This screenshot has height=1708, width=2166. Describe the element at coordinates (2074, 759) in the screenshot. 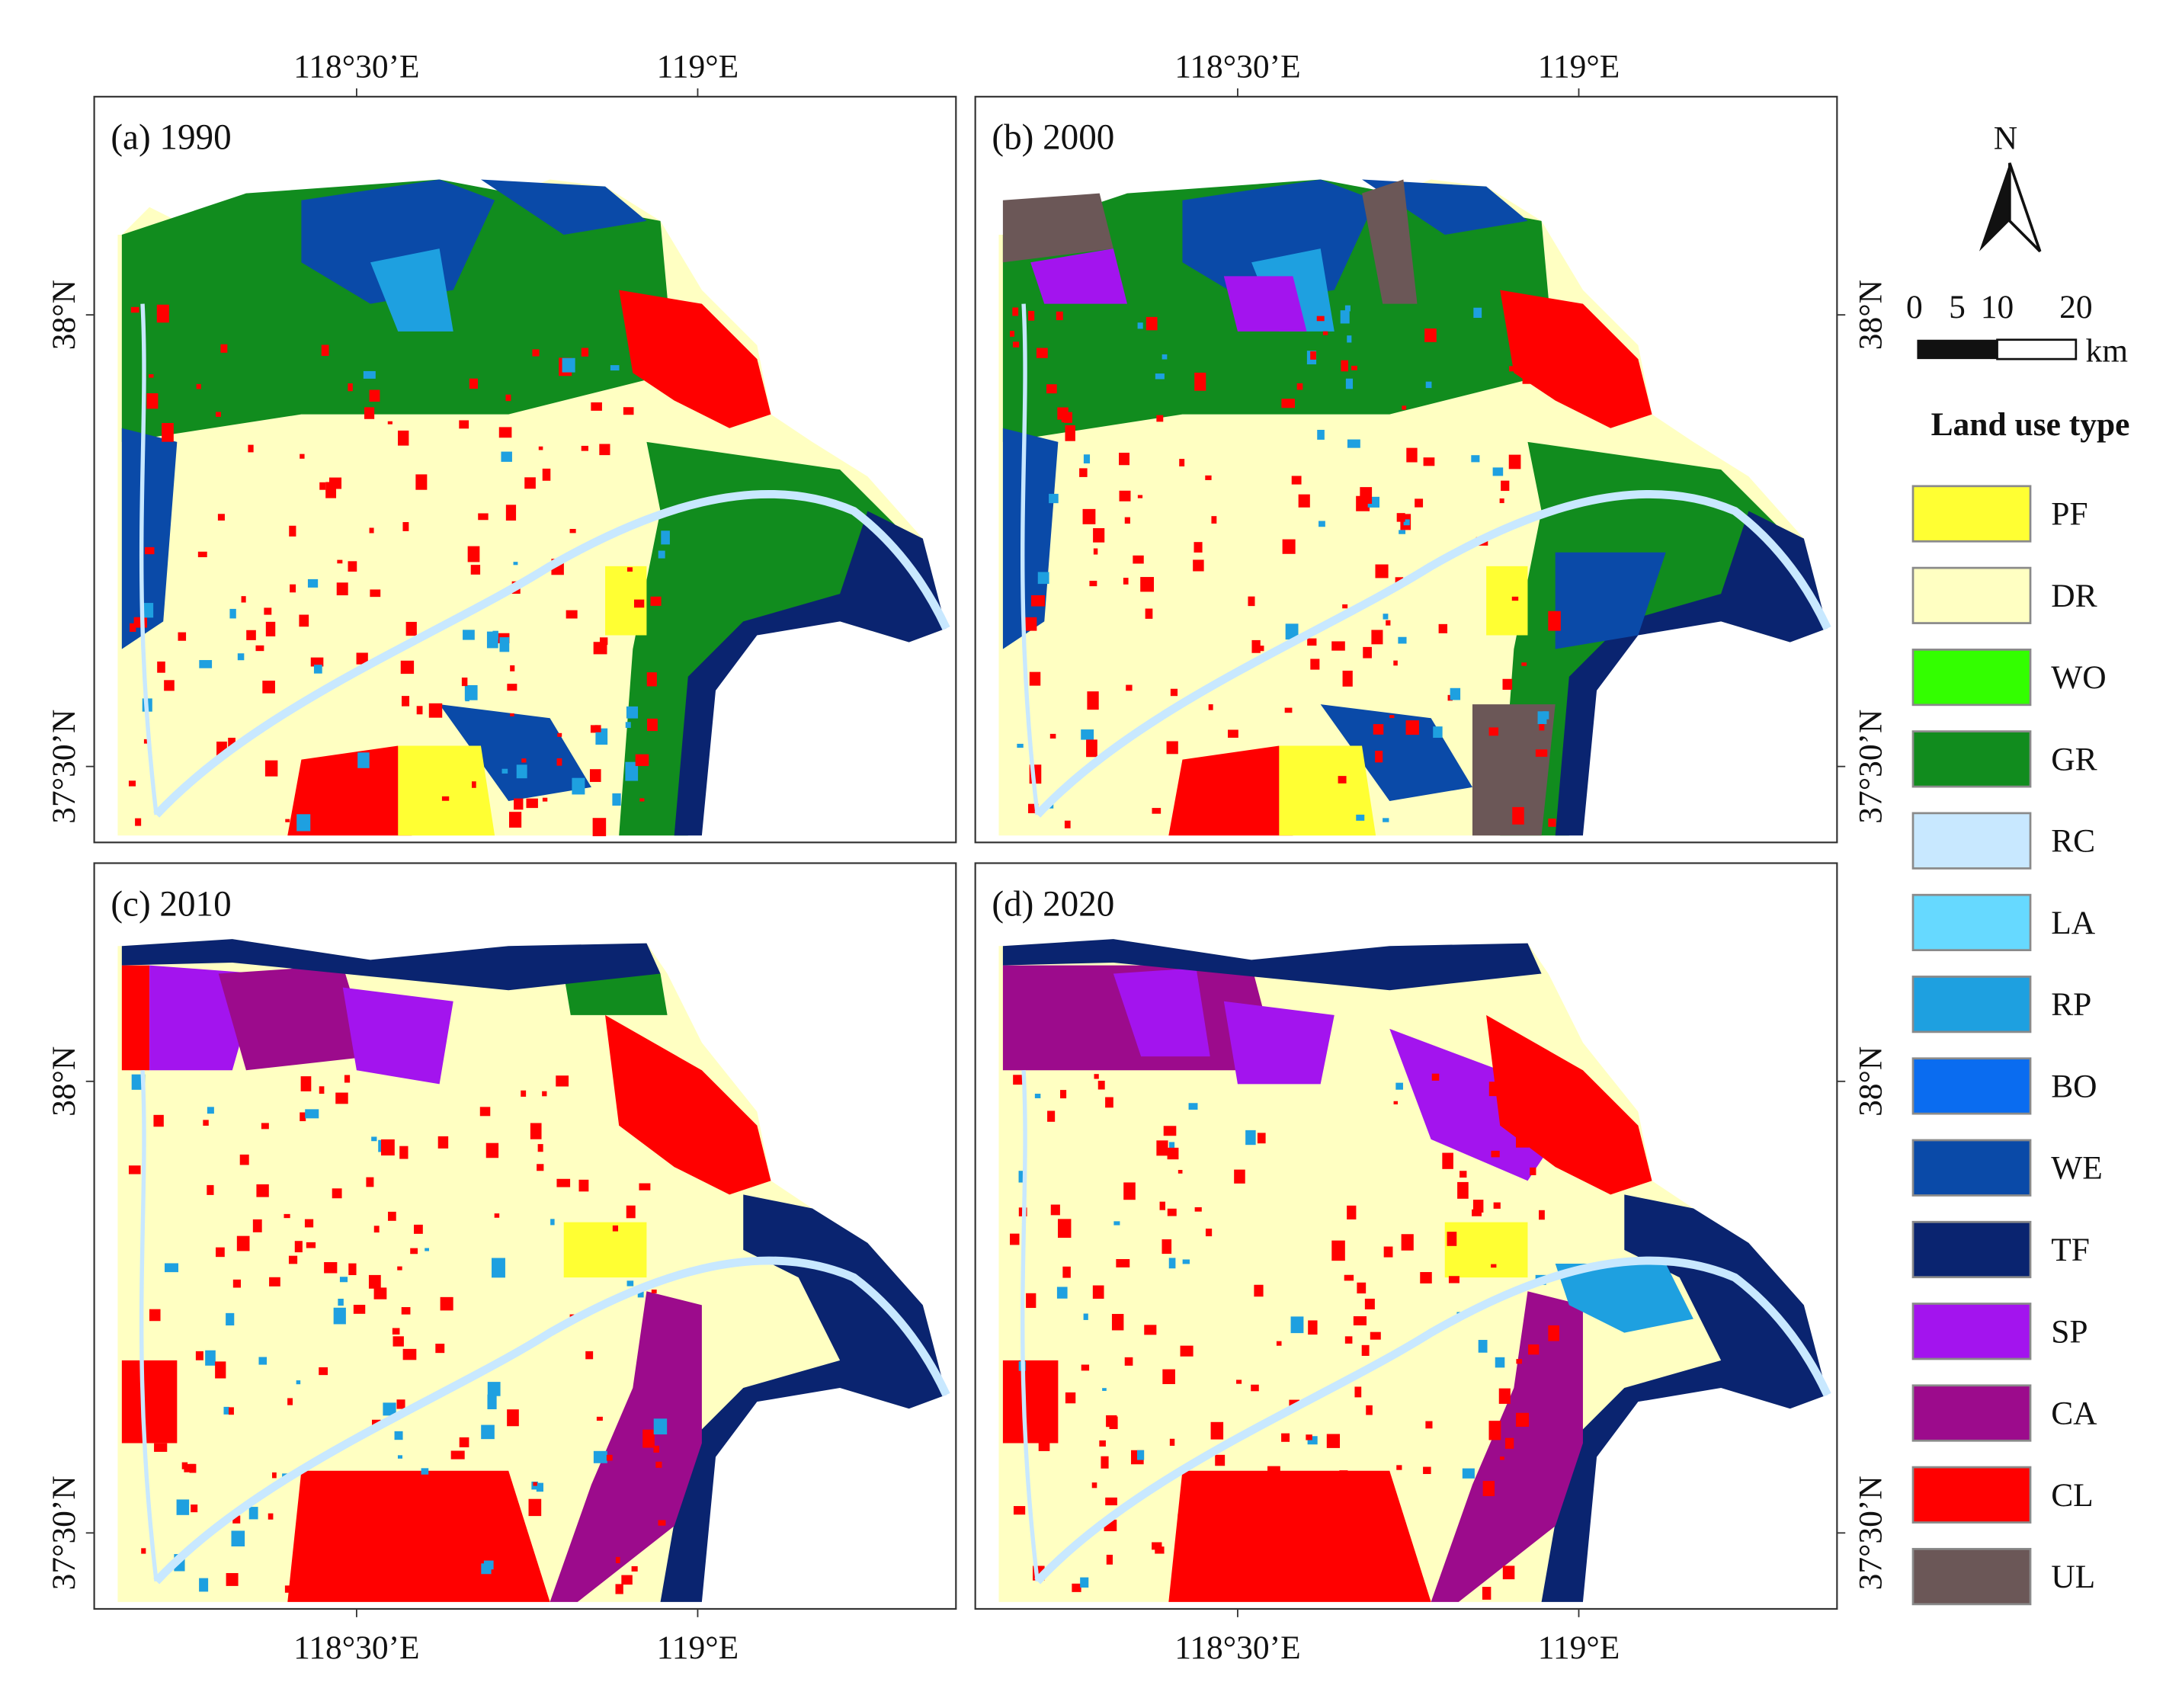

I see `legend-label: GR` at that location.